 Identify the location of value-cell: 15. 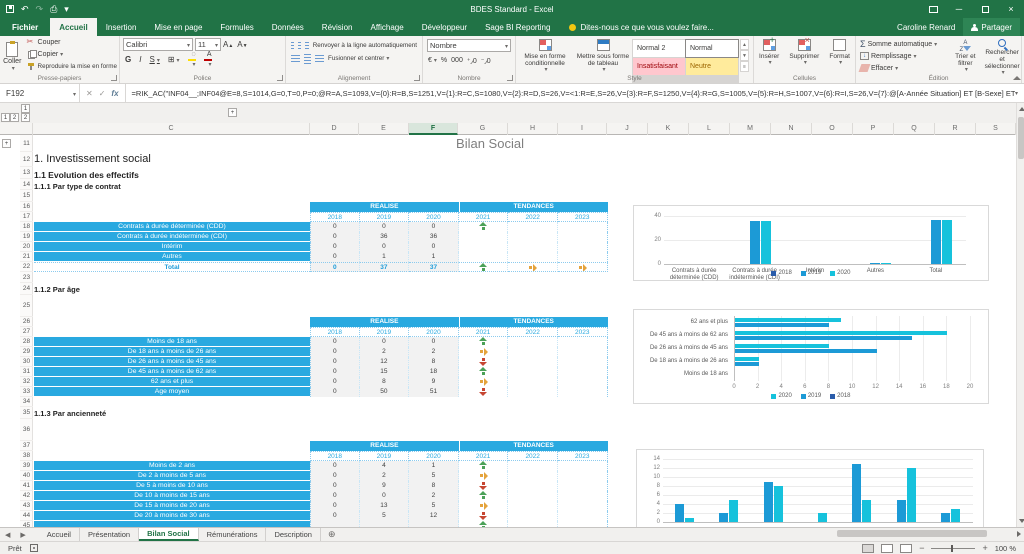
(384, 372).